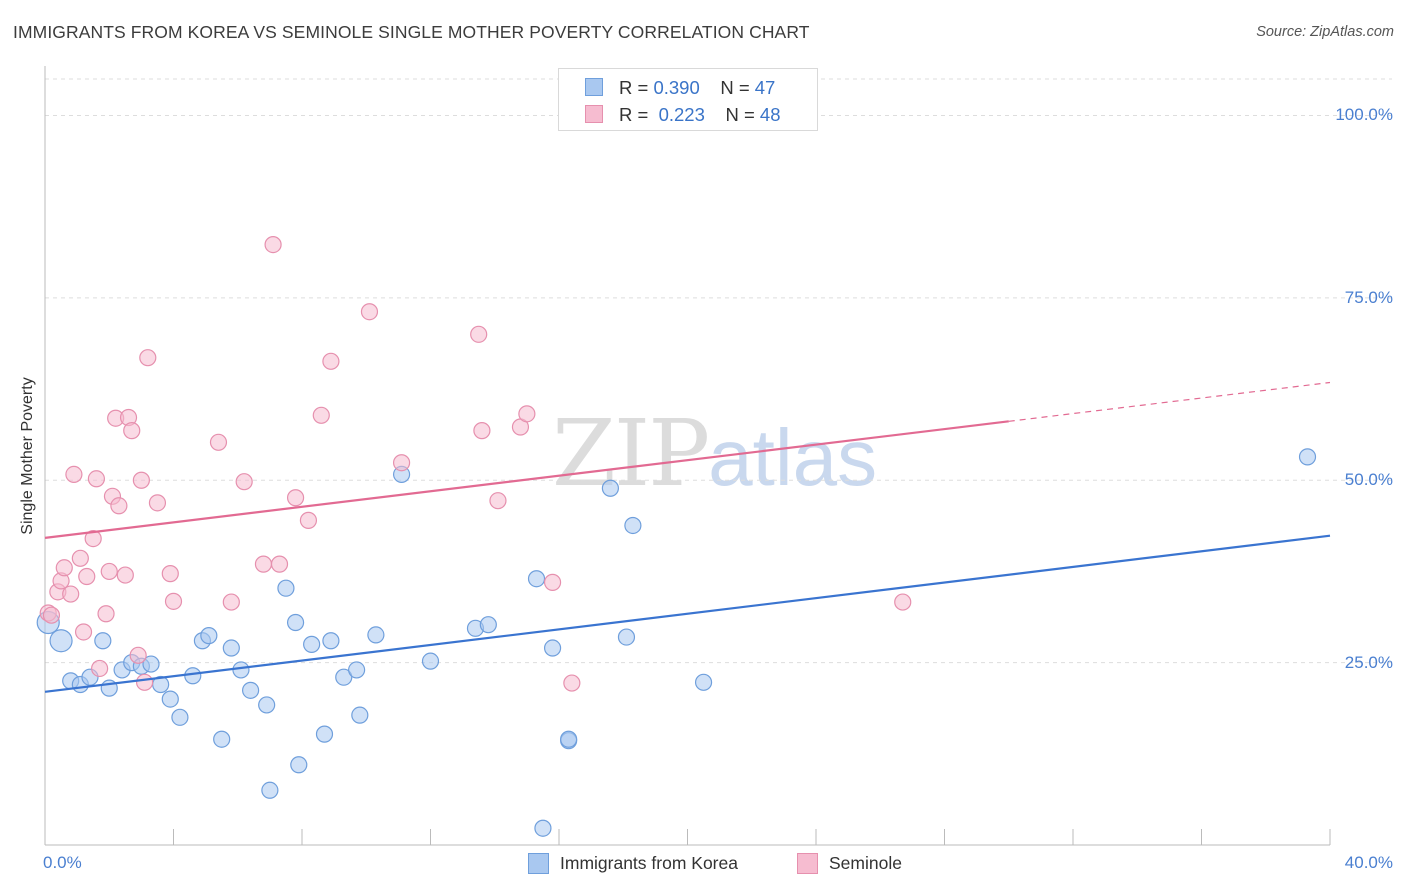 Image resolution: width=1406 pixels, height=892 pixels. Describe the element at coordinates (631, 453) in the screenshot. I see `watermark-zip: ZIP` at that location.